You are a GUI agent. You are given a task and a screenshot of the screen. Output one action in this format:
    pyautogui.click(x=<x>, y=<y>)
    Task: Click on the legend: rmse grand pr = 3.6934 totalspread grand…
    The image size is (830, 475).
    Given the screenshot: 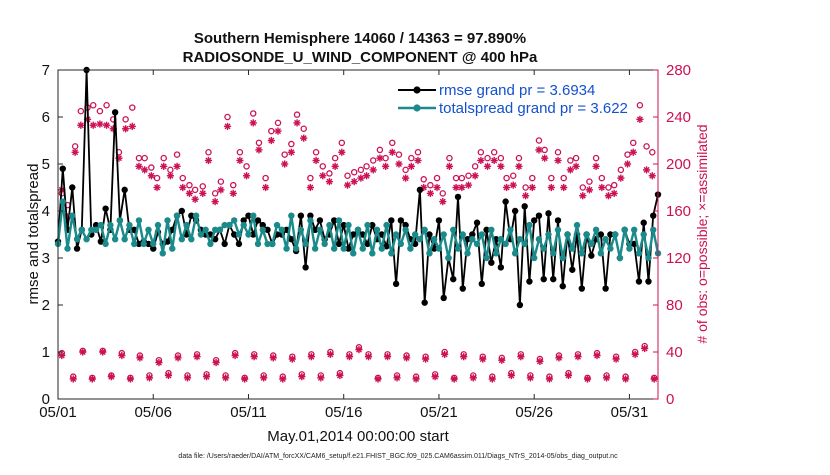 What is the action you would take?
    pyautogui.click(x=513, y=99)
    